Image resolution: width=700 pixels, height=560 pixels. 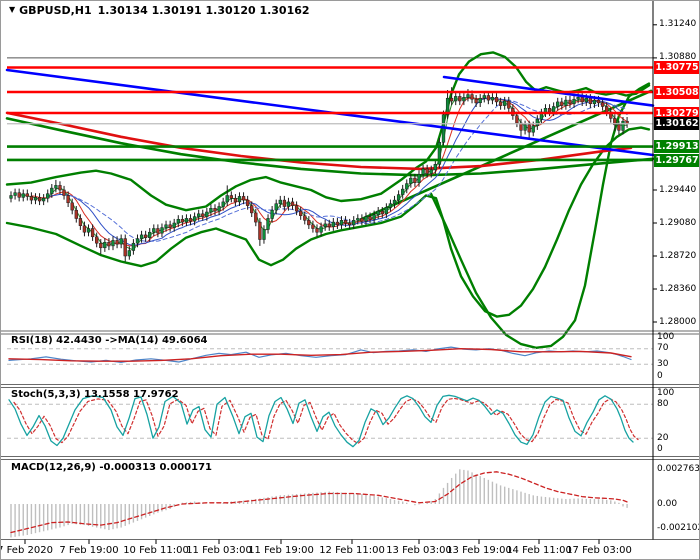 What do you see at coordinates (352, 550) in the screenshot?
I see `time-axis-label: 12 Feb 11:00` at bounding box center [352, 550].